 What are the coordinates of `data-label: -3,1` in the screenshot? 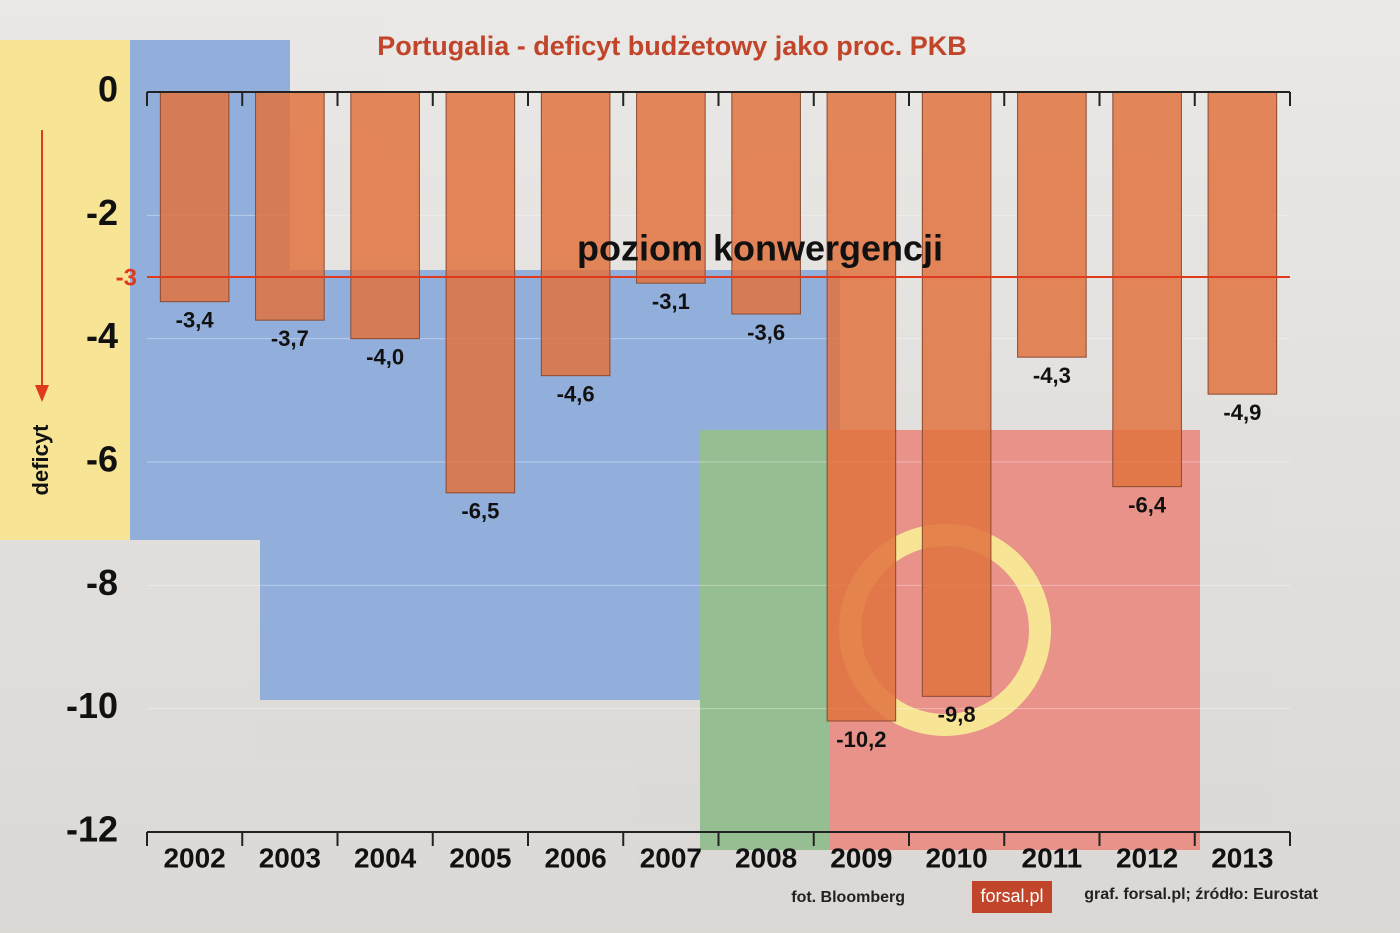 It's located at (671, 301).